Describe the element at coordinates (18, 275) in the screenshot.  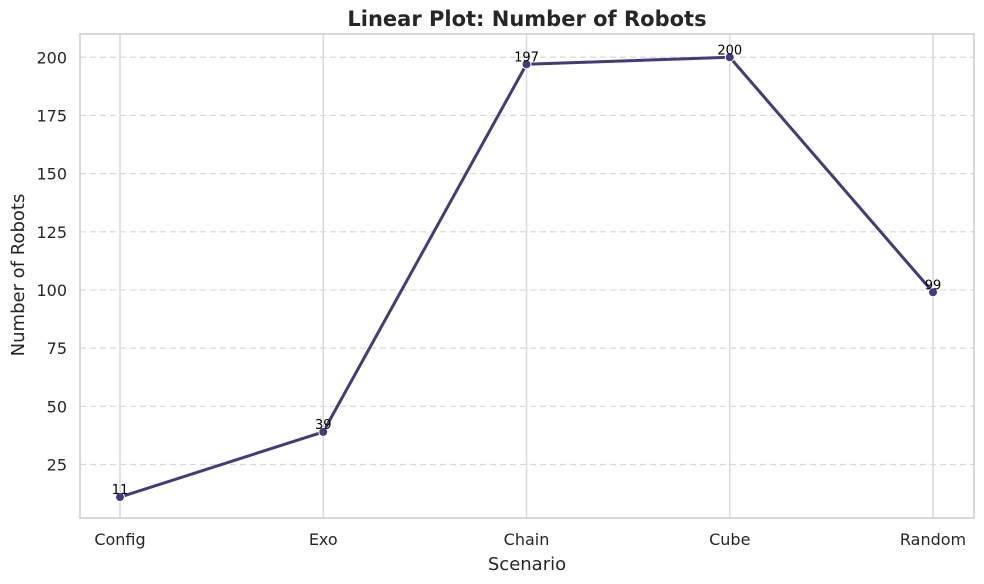
I see `y-axis-label: Number of Robots` at that location.